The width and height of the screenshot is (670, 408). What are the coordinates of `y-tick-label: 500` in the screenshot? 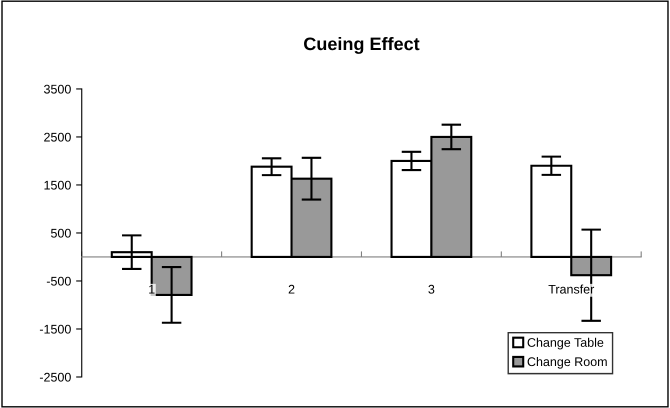 It's located at (60, 233).